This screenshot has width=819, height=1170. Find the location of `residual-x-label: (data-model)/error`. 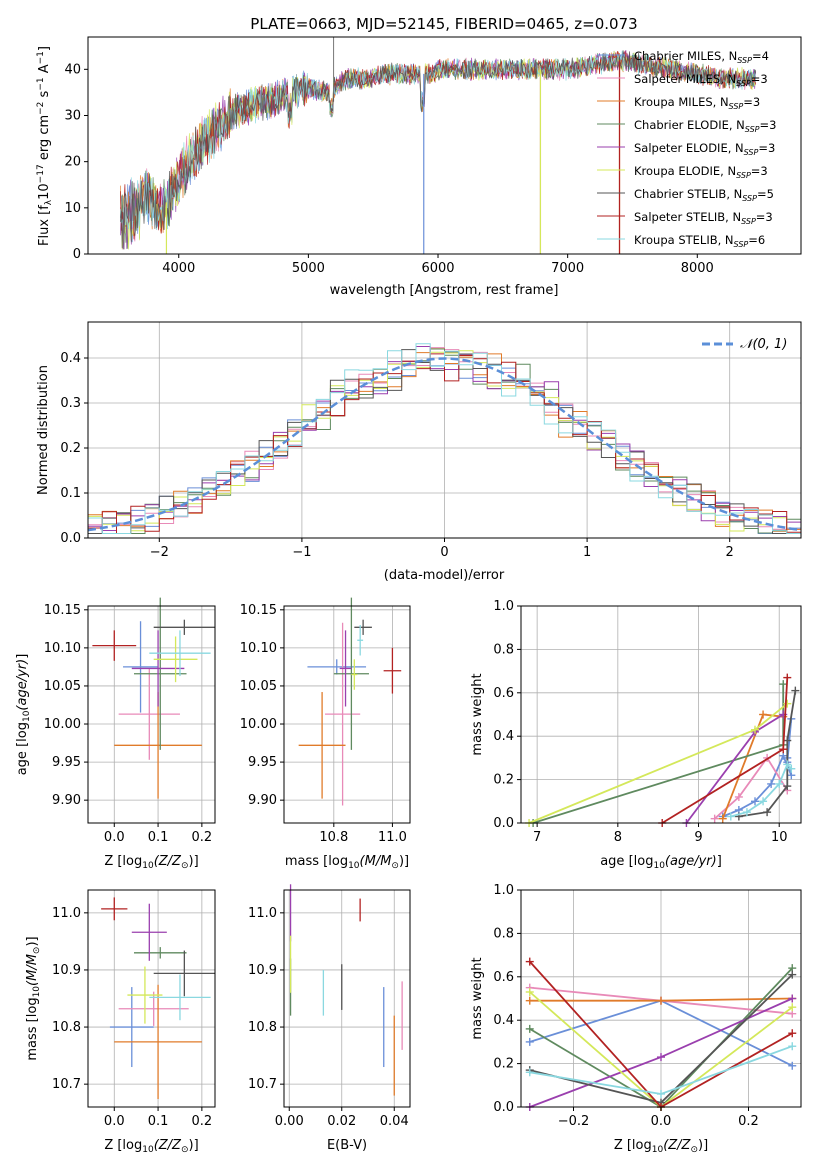

residual-x-label: (data-model)/error is located at coordinates (444, 575).